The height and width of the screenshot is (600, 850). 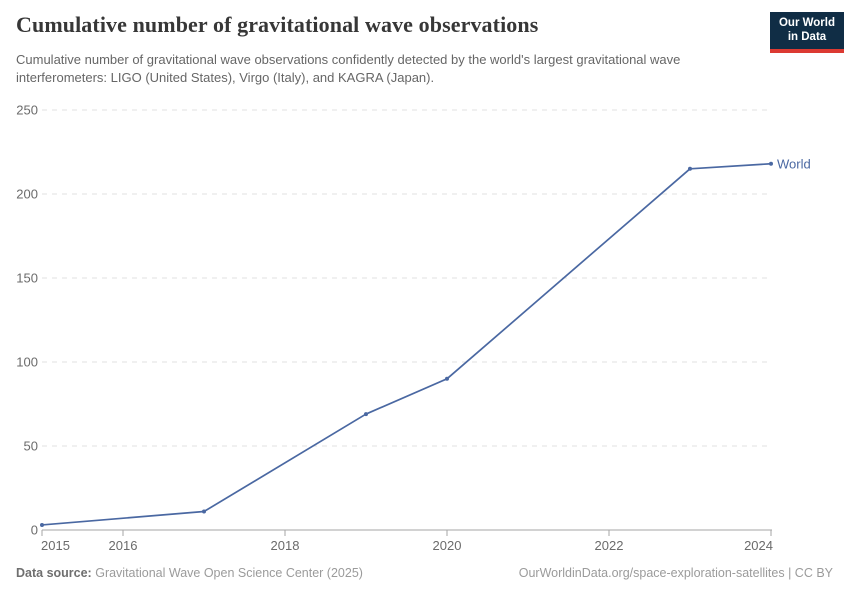 What do you see at coordinates (123, 545) in the screenshot?
I see `x-axis-tick-label: 2016` at bounding box center [123, 545].